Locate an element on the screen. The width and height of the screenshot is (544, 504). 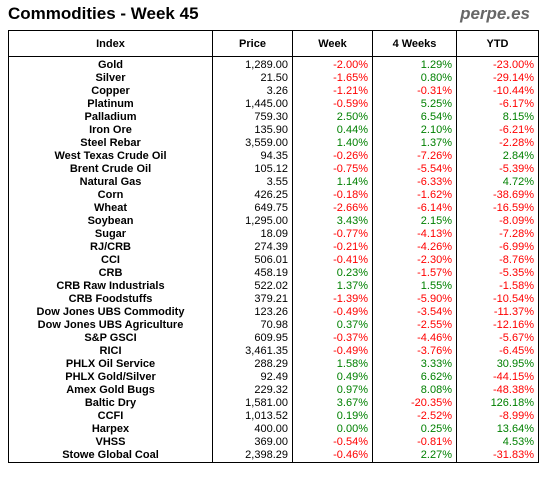
week-change-cell: 2.50% is located at coordinates (332, 117).